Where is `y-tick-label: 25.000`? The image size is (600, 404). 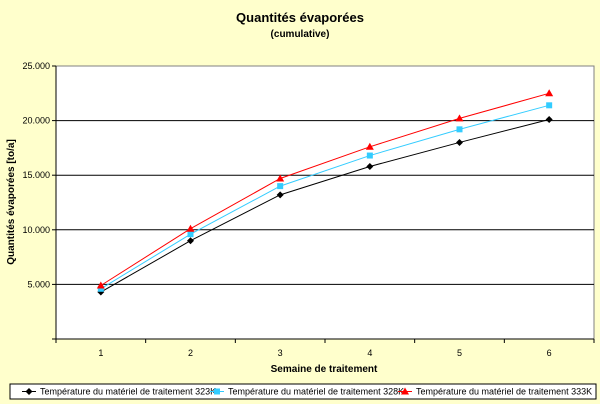
y-tick-label: 25.000 is located at coordinates (36, 66).